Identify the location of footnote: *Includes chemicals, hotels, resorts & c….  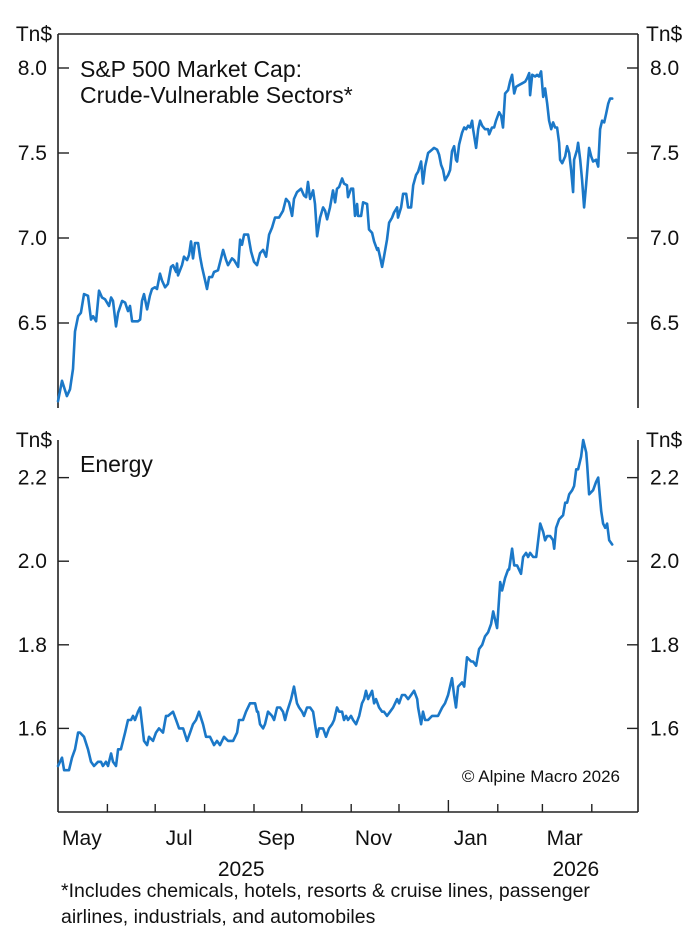
(376, 904).